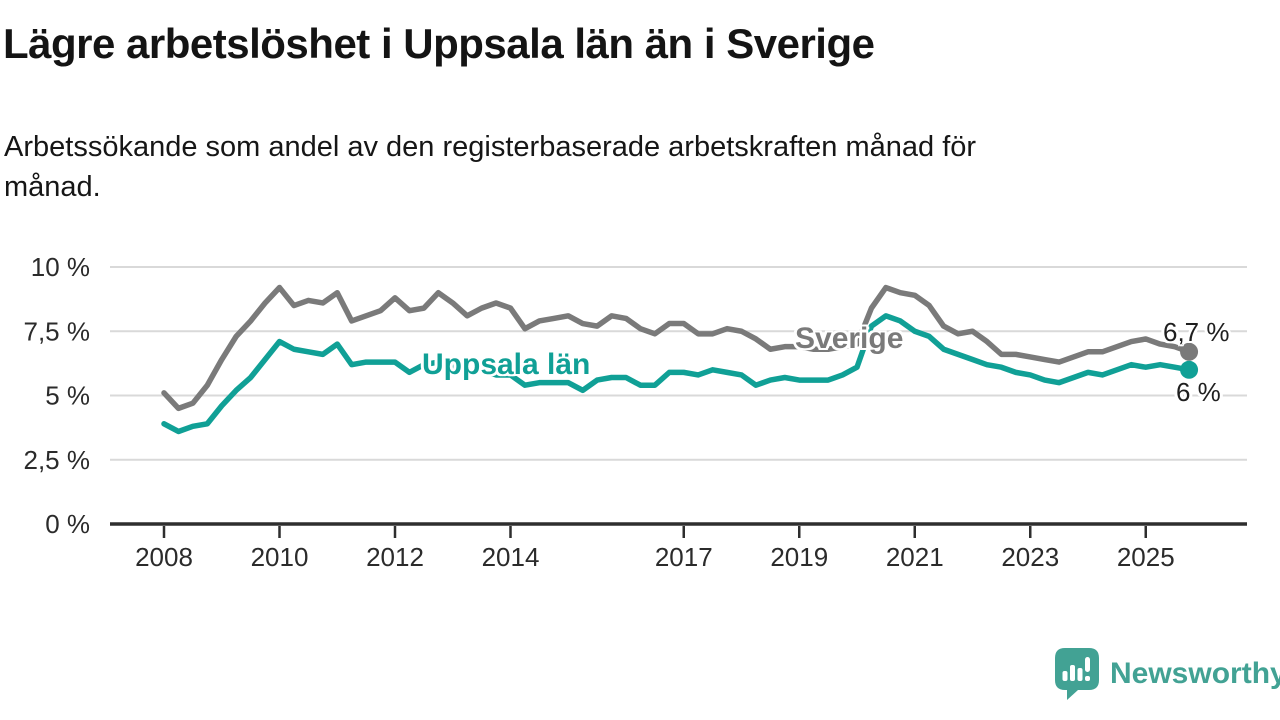  What do you see at coordinates (1030, 557) in the screenshot?
I see `x-tick-label: 2023` at bounding box center [1030, 557].